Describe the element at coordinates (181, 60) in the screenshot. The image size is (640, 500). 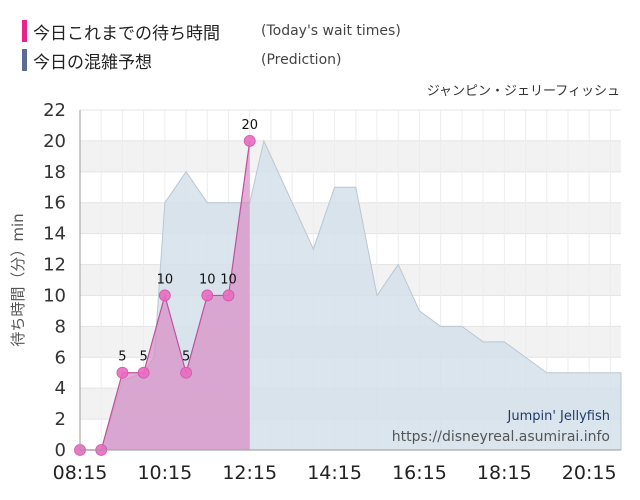
I see `legend-prediction: 今日の混雑予想 (Prediction)` at that location.